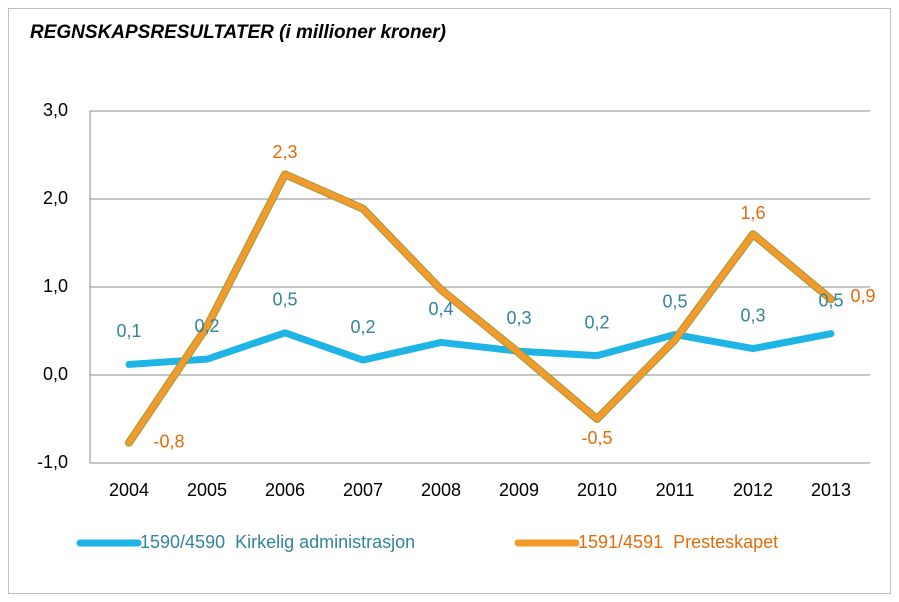  Describe the element at coordinates (207, 490) in the screenshot. I see `x-tick-label: 2005` at that location.